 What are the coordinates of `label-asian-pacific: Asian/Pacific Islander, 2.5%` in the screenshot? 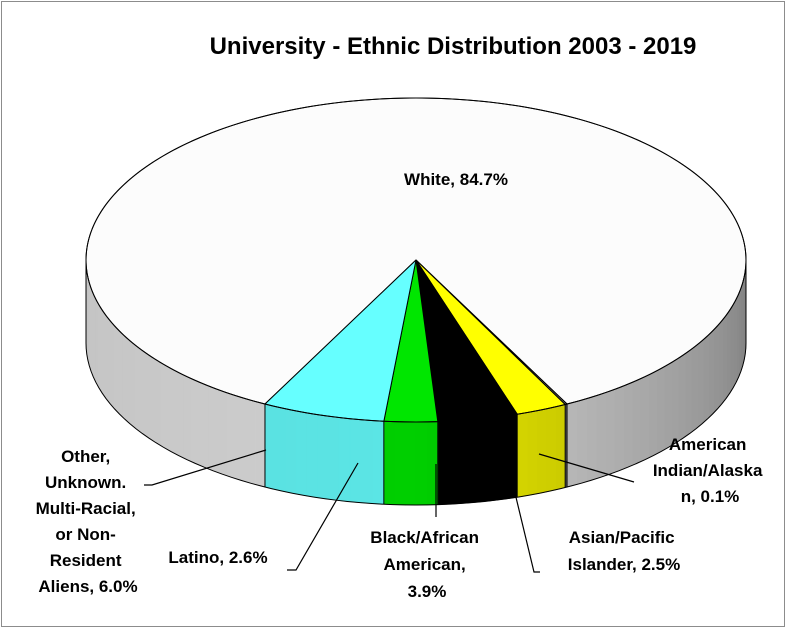 It's located at (624, 551).